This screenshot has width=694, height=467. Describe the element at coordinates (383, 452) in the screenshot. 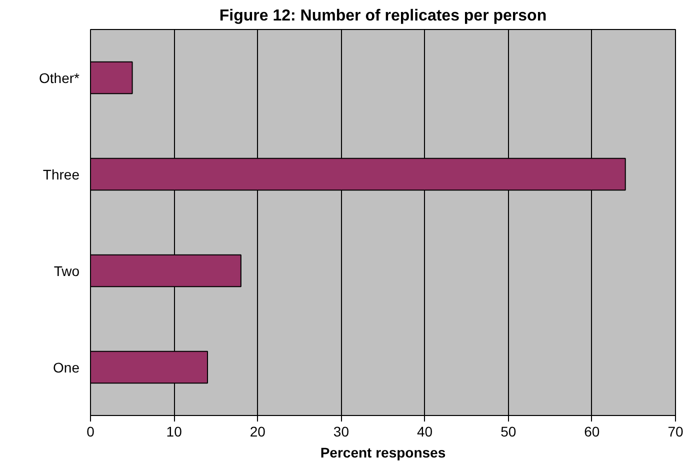

I see `x-axis-title: Percent responses` at that location.